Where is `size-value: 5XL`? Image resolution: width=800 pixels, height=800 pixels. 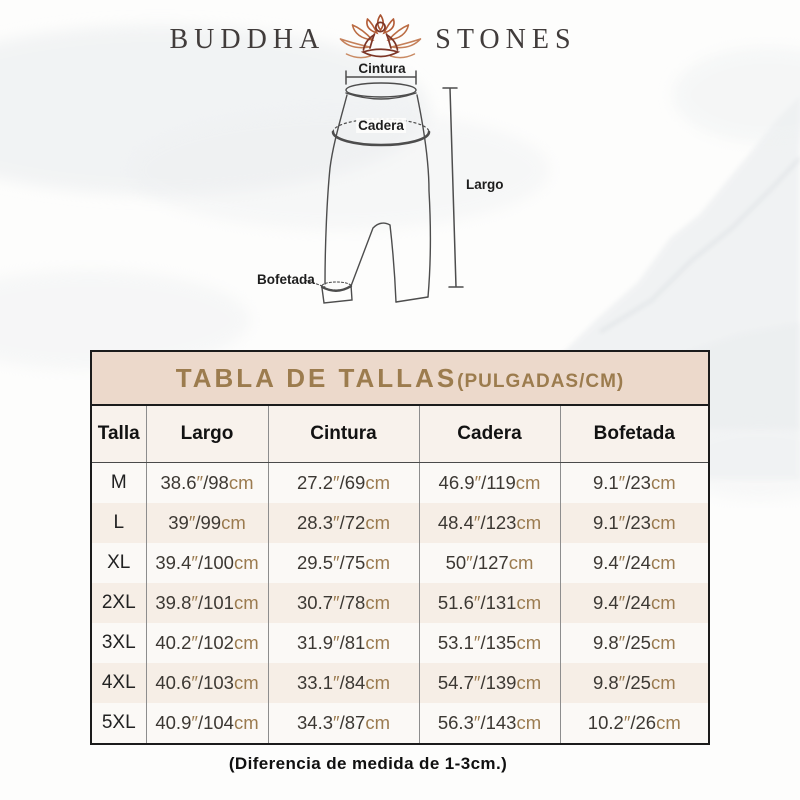 size-value: 5XL is located at coordinates (118, 722).